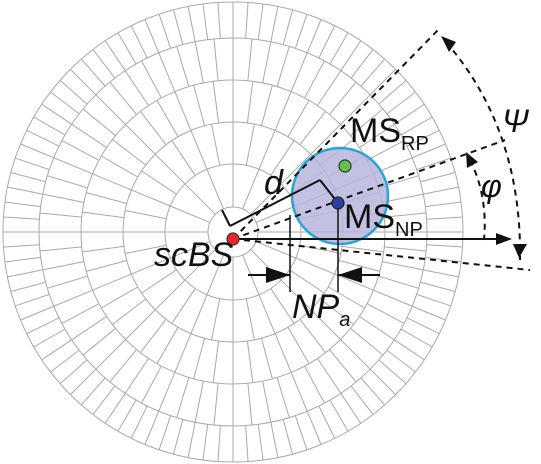 The width and height of the screenshot is (541, 464). Describe the element at coordinates (504, 239) in the screenshot. I see `reference-axis-arrowhead` at that location.